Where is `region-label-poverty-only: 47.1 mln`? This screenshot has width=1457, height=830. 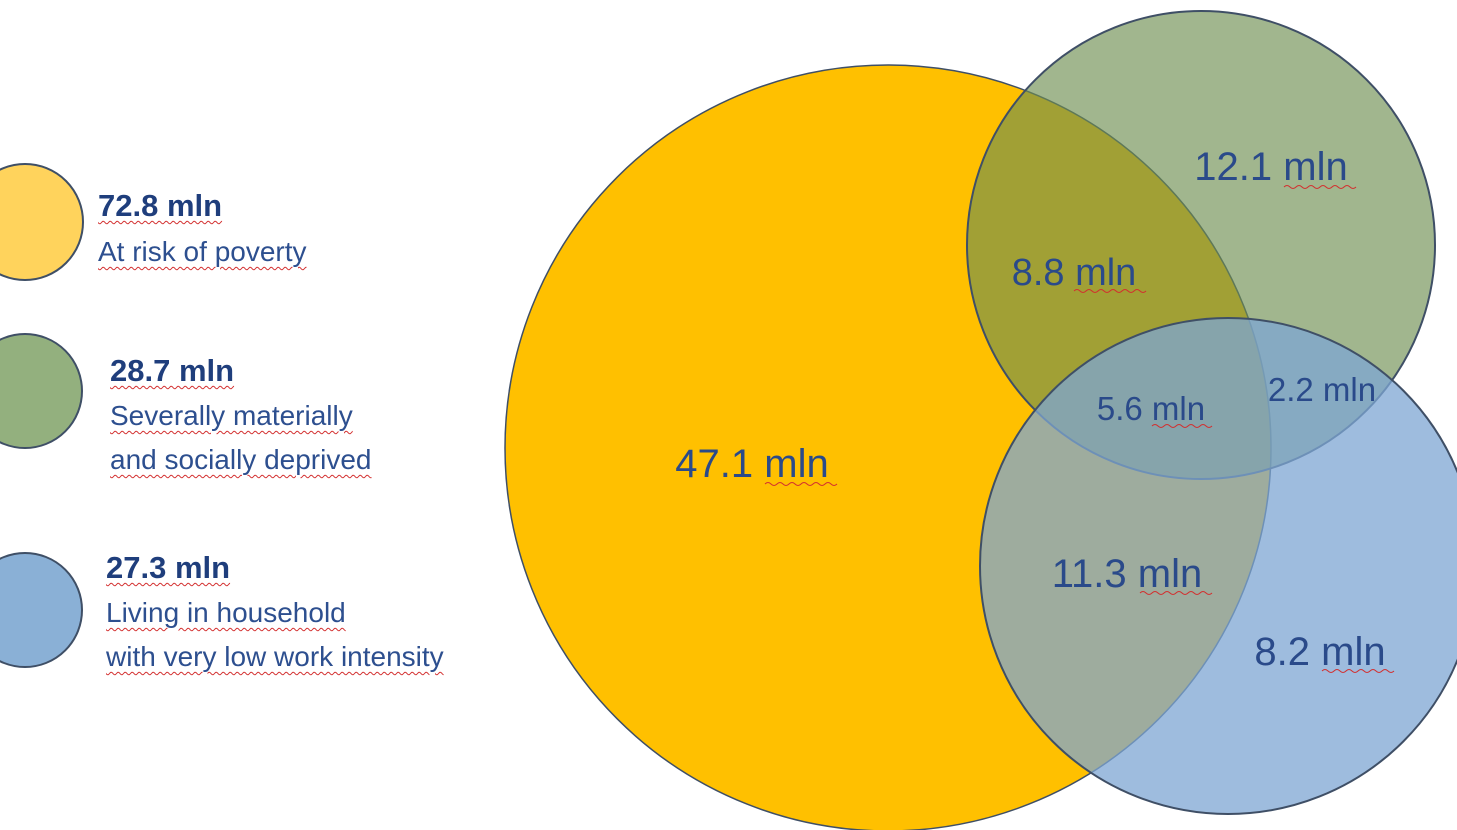 region-label-poverty-only: 47.1 mln is located at coordinates (751, 464).